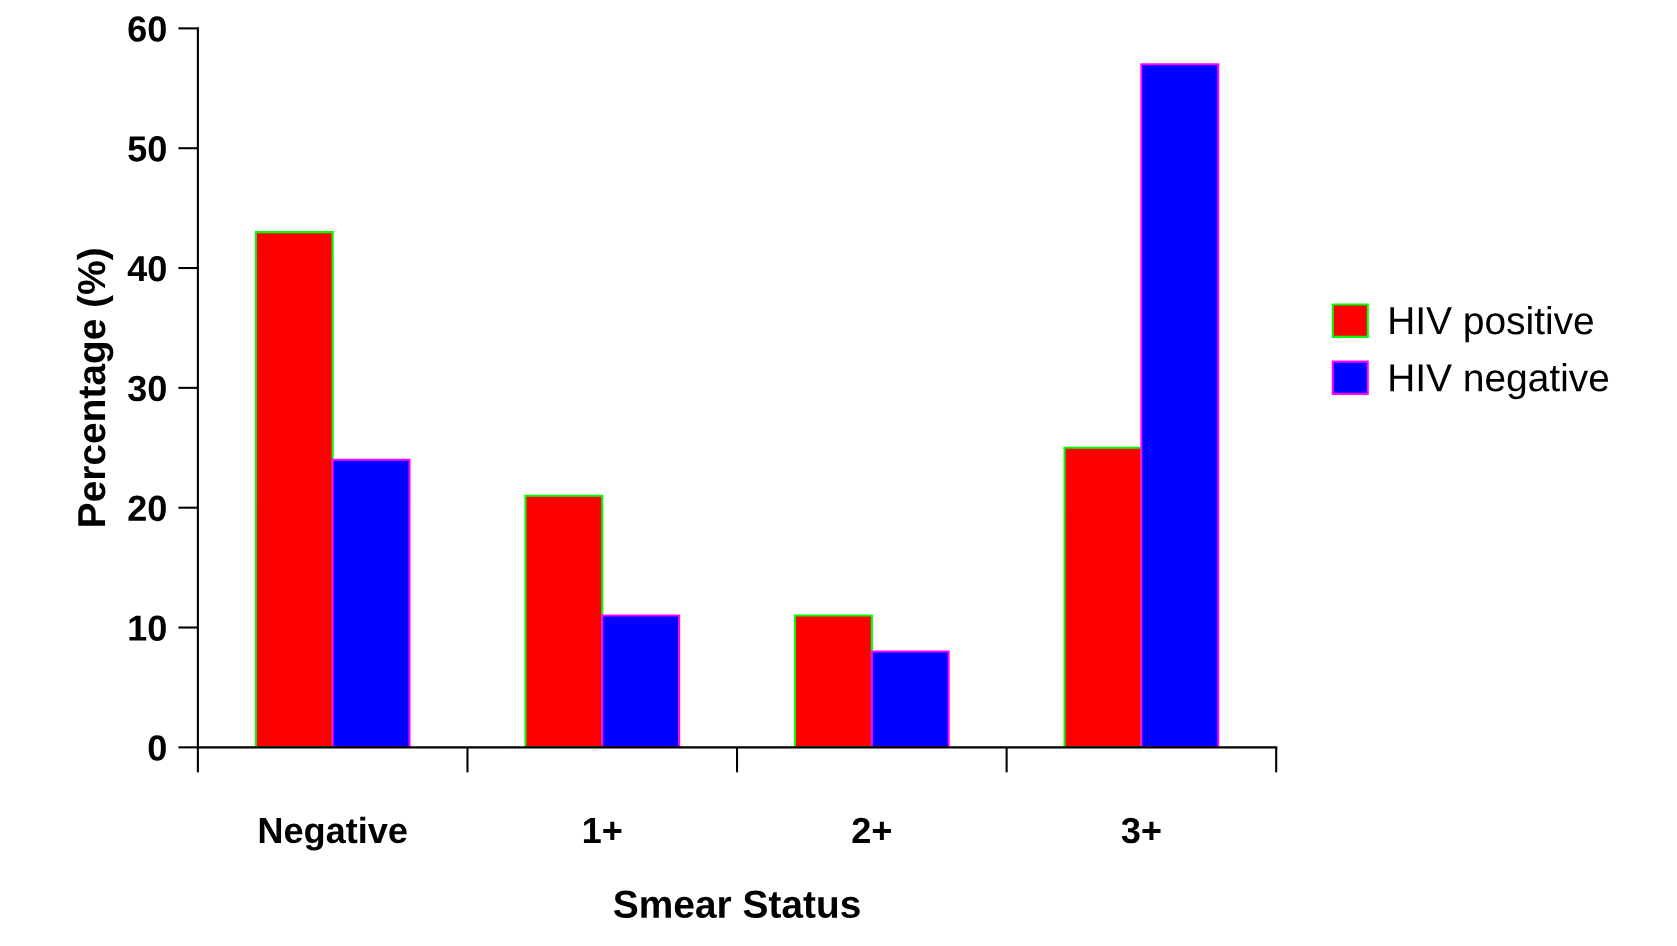 The image size is (1677, 946). Describe the element at coordinates (871, 830) in the screenshot. I see `x-tick-label: 2+` at that location.